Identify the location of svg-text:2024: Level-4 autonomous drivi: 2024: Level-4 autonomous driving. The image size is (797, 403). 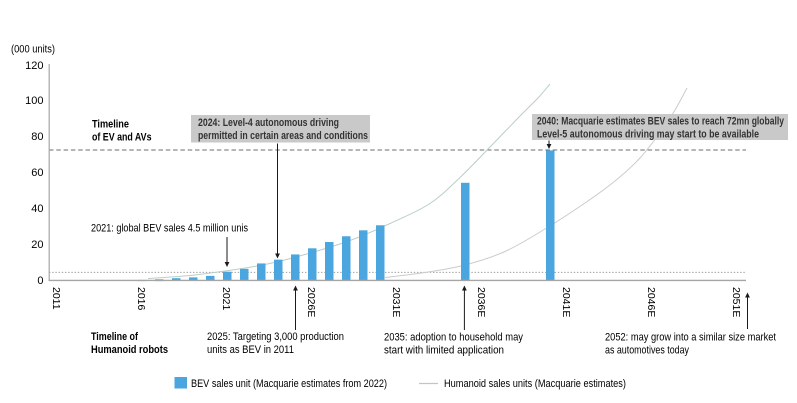
(268, 123).